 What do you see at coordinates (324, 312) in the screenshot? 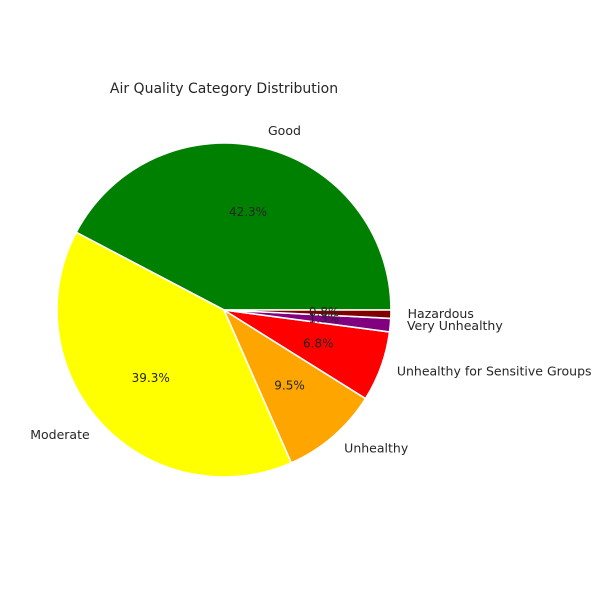
I see `slice-percent-hazardous: 0.8%` at bounding box center [324, 312].